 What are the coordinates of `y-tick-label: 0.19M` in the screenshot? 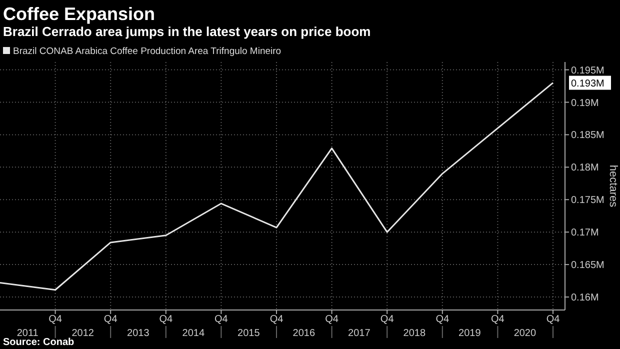 It's located at (585, 103).